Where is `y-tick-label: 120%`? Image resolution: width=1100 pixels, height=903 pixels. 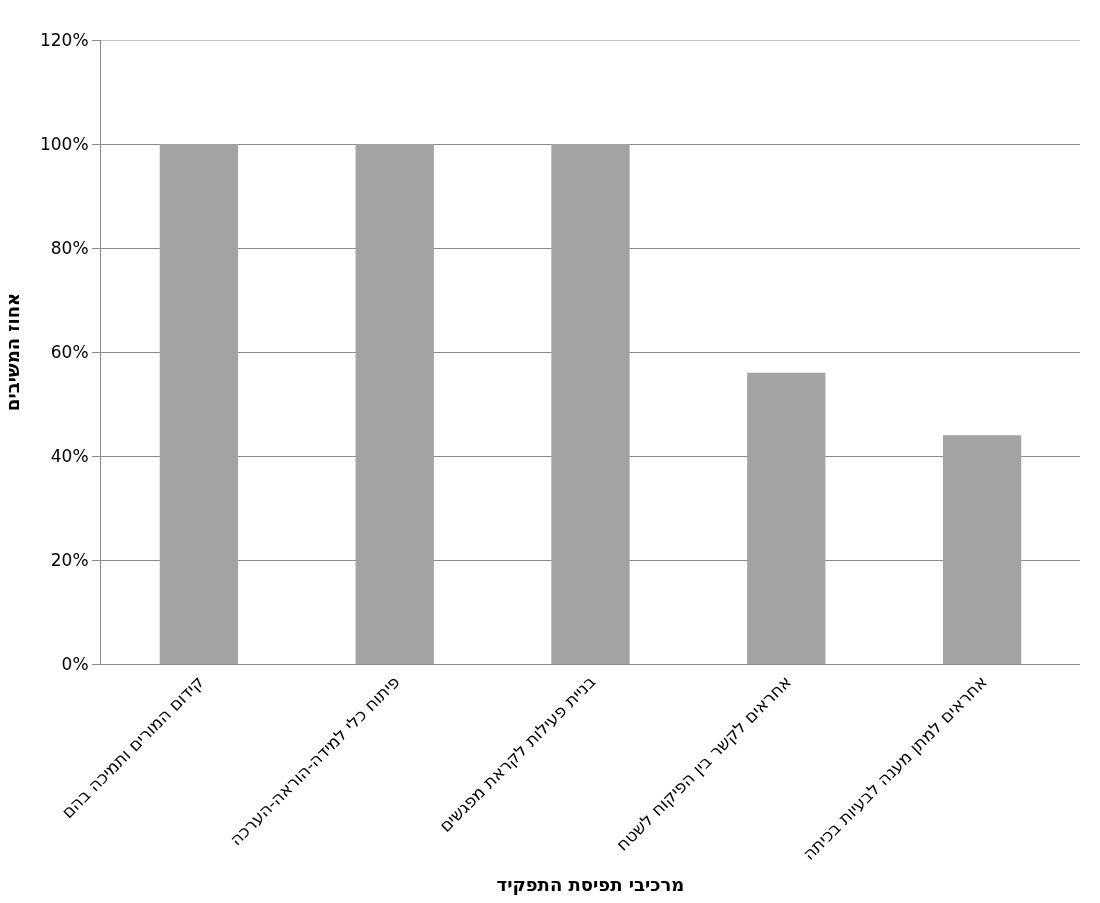
y-tick-label: 120% is located at coordinates (64, 39).